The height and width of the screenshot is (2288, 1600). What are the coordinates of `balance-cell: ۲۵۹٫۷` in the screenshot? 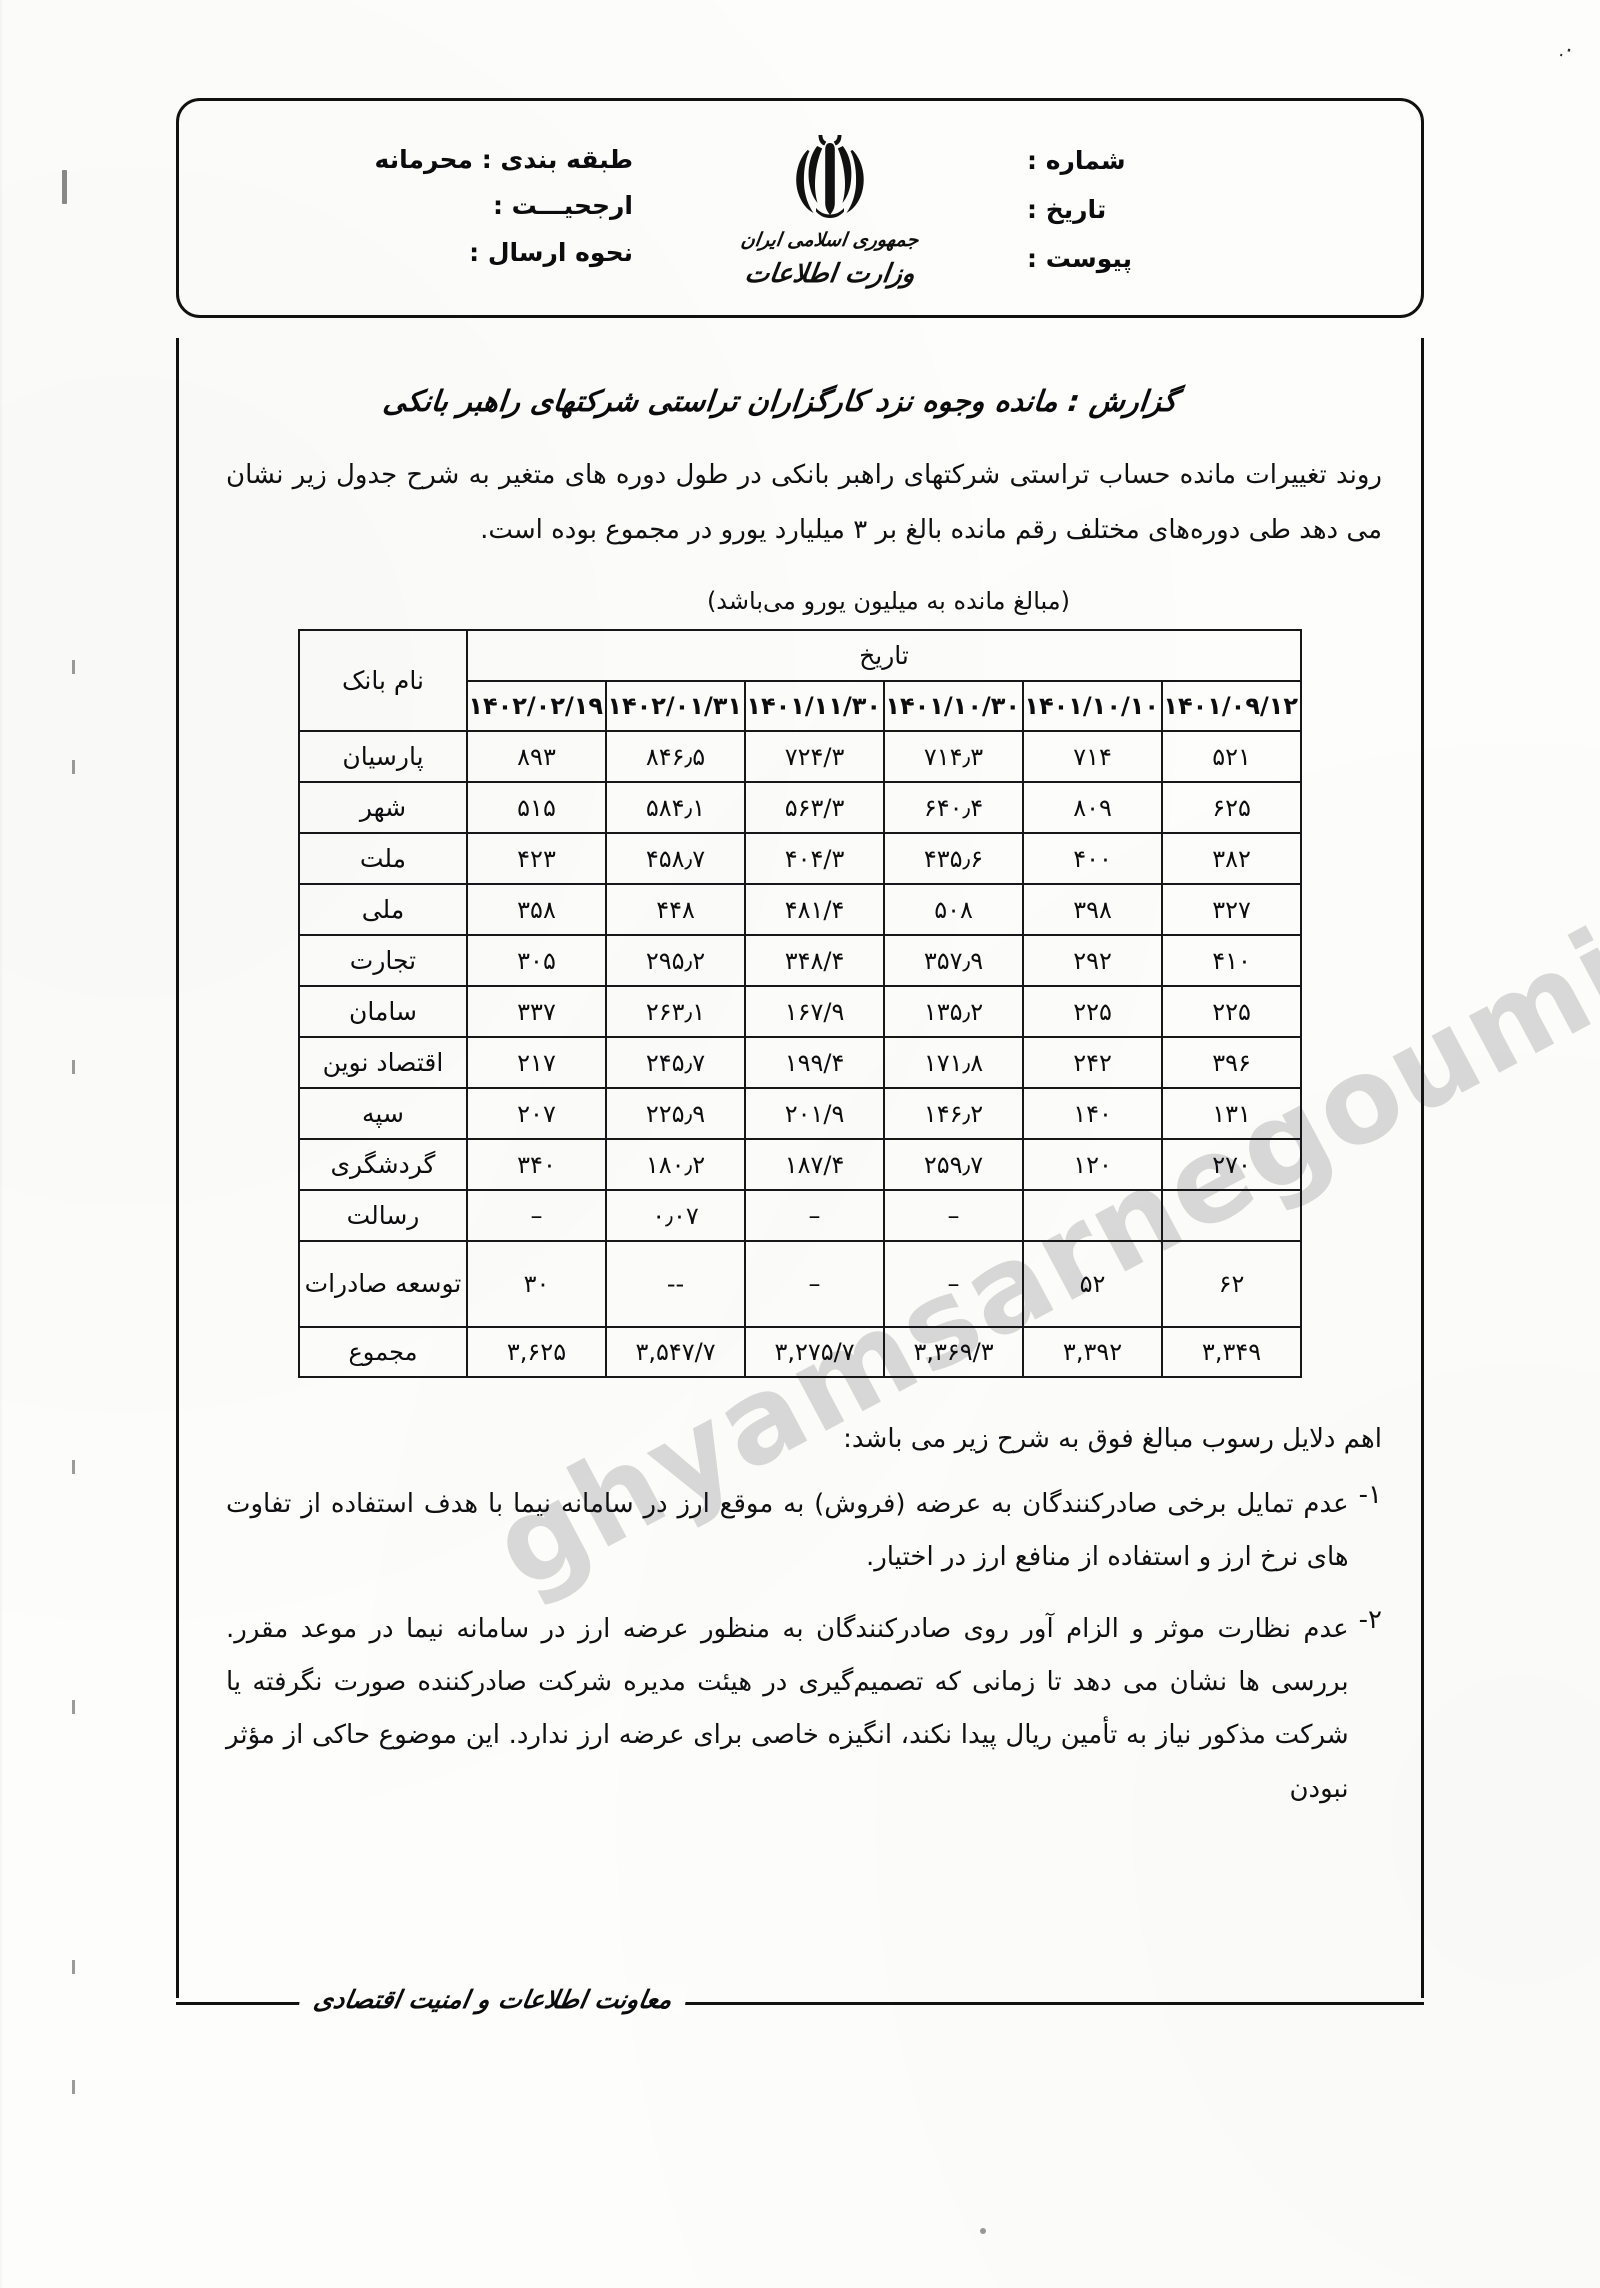 It's located at (954, 1165).